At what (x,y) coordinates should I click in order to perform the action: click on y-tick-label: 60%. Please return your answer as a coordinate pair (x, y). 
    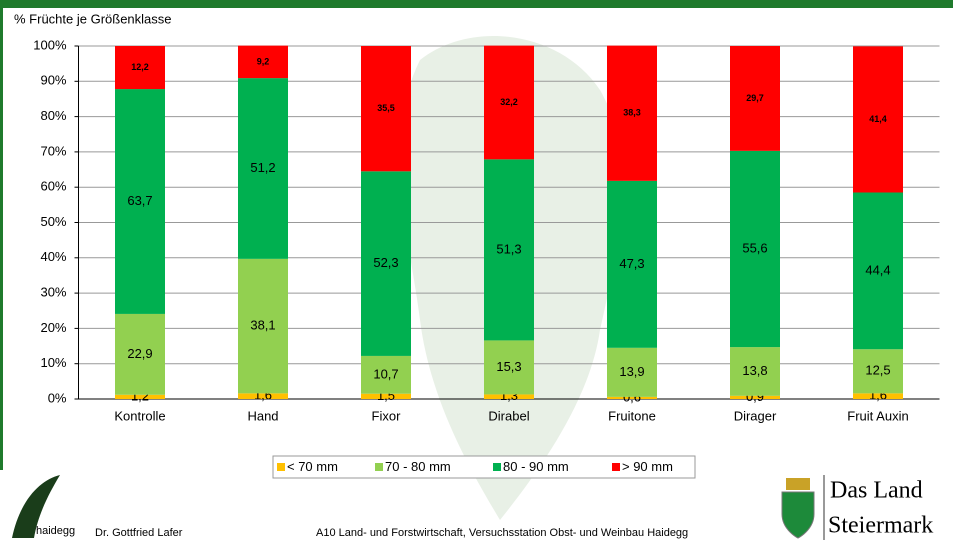
    Looking at the image, I should click on (53, 186).